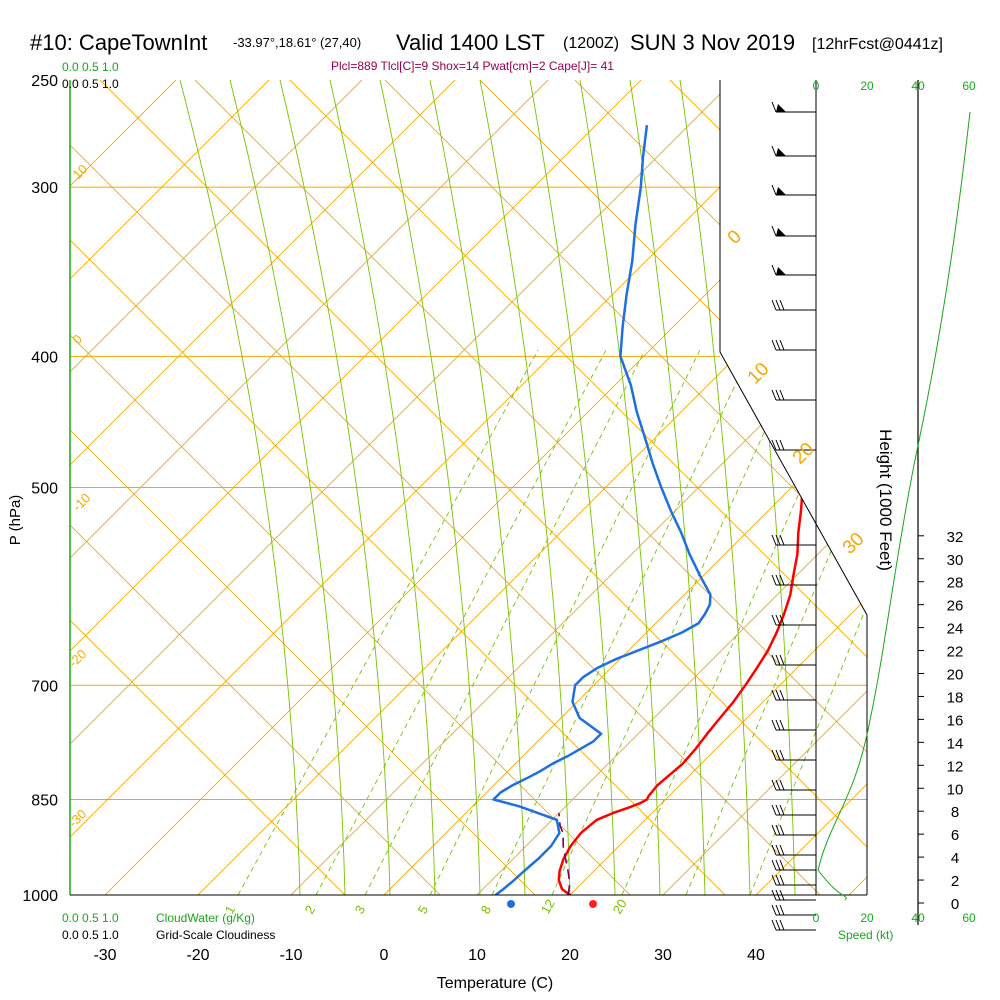 The image size is (1000, 1000). Describe the element at coordinates (969, 918) in the screenshot. I see `speed-tick-bottom: 60` at that location.